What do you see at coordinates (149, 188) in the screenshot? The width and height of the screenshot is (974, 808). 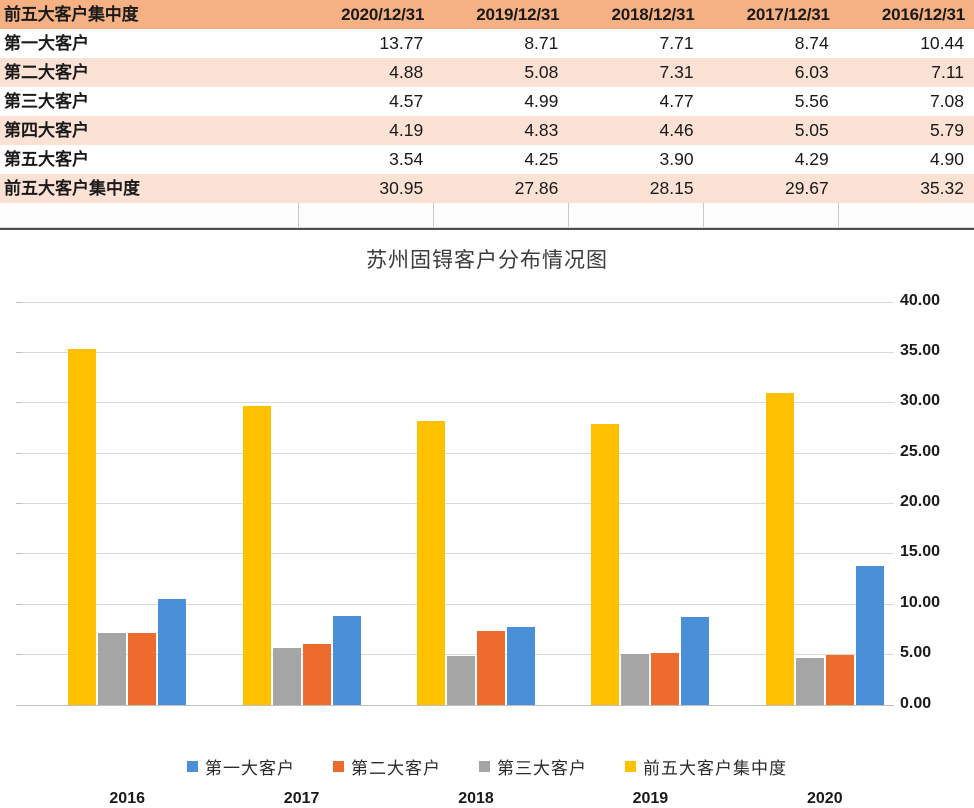 I see `row-label: 前五大客户集中度` at bounding box center [149, 188].